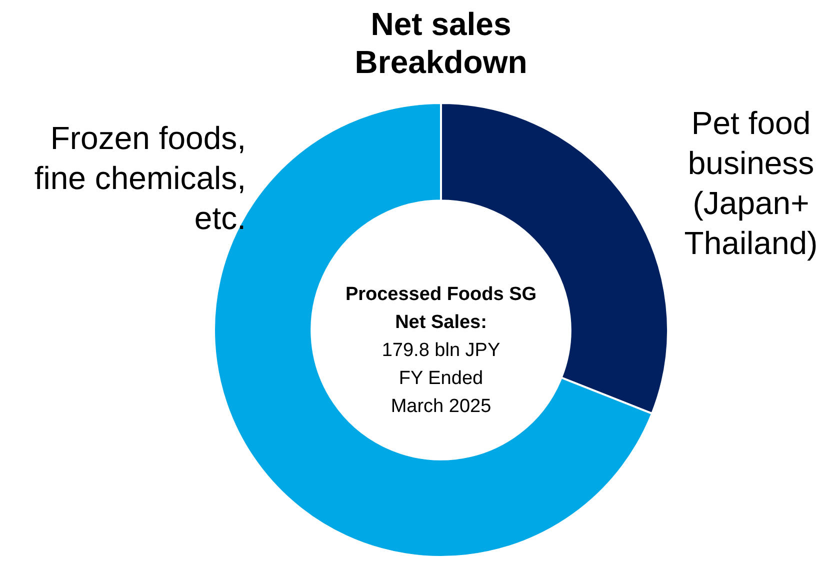 The width and height of the screenshot is (831, 563). I want to click on text: FY Ended, so click(441, 379).